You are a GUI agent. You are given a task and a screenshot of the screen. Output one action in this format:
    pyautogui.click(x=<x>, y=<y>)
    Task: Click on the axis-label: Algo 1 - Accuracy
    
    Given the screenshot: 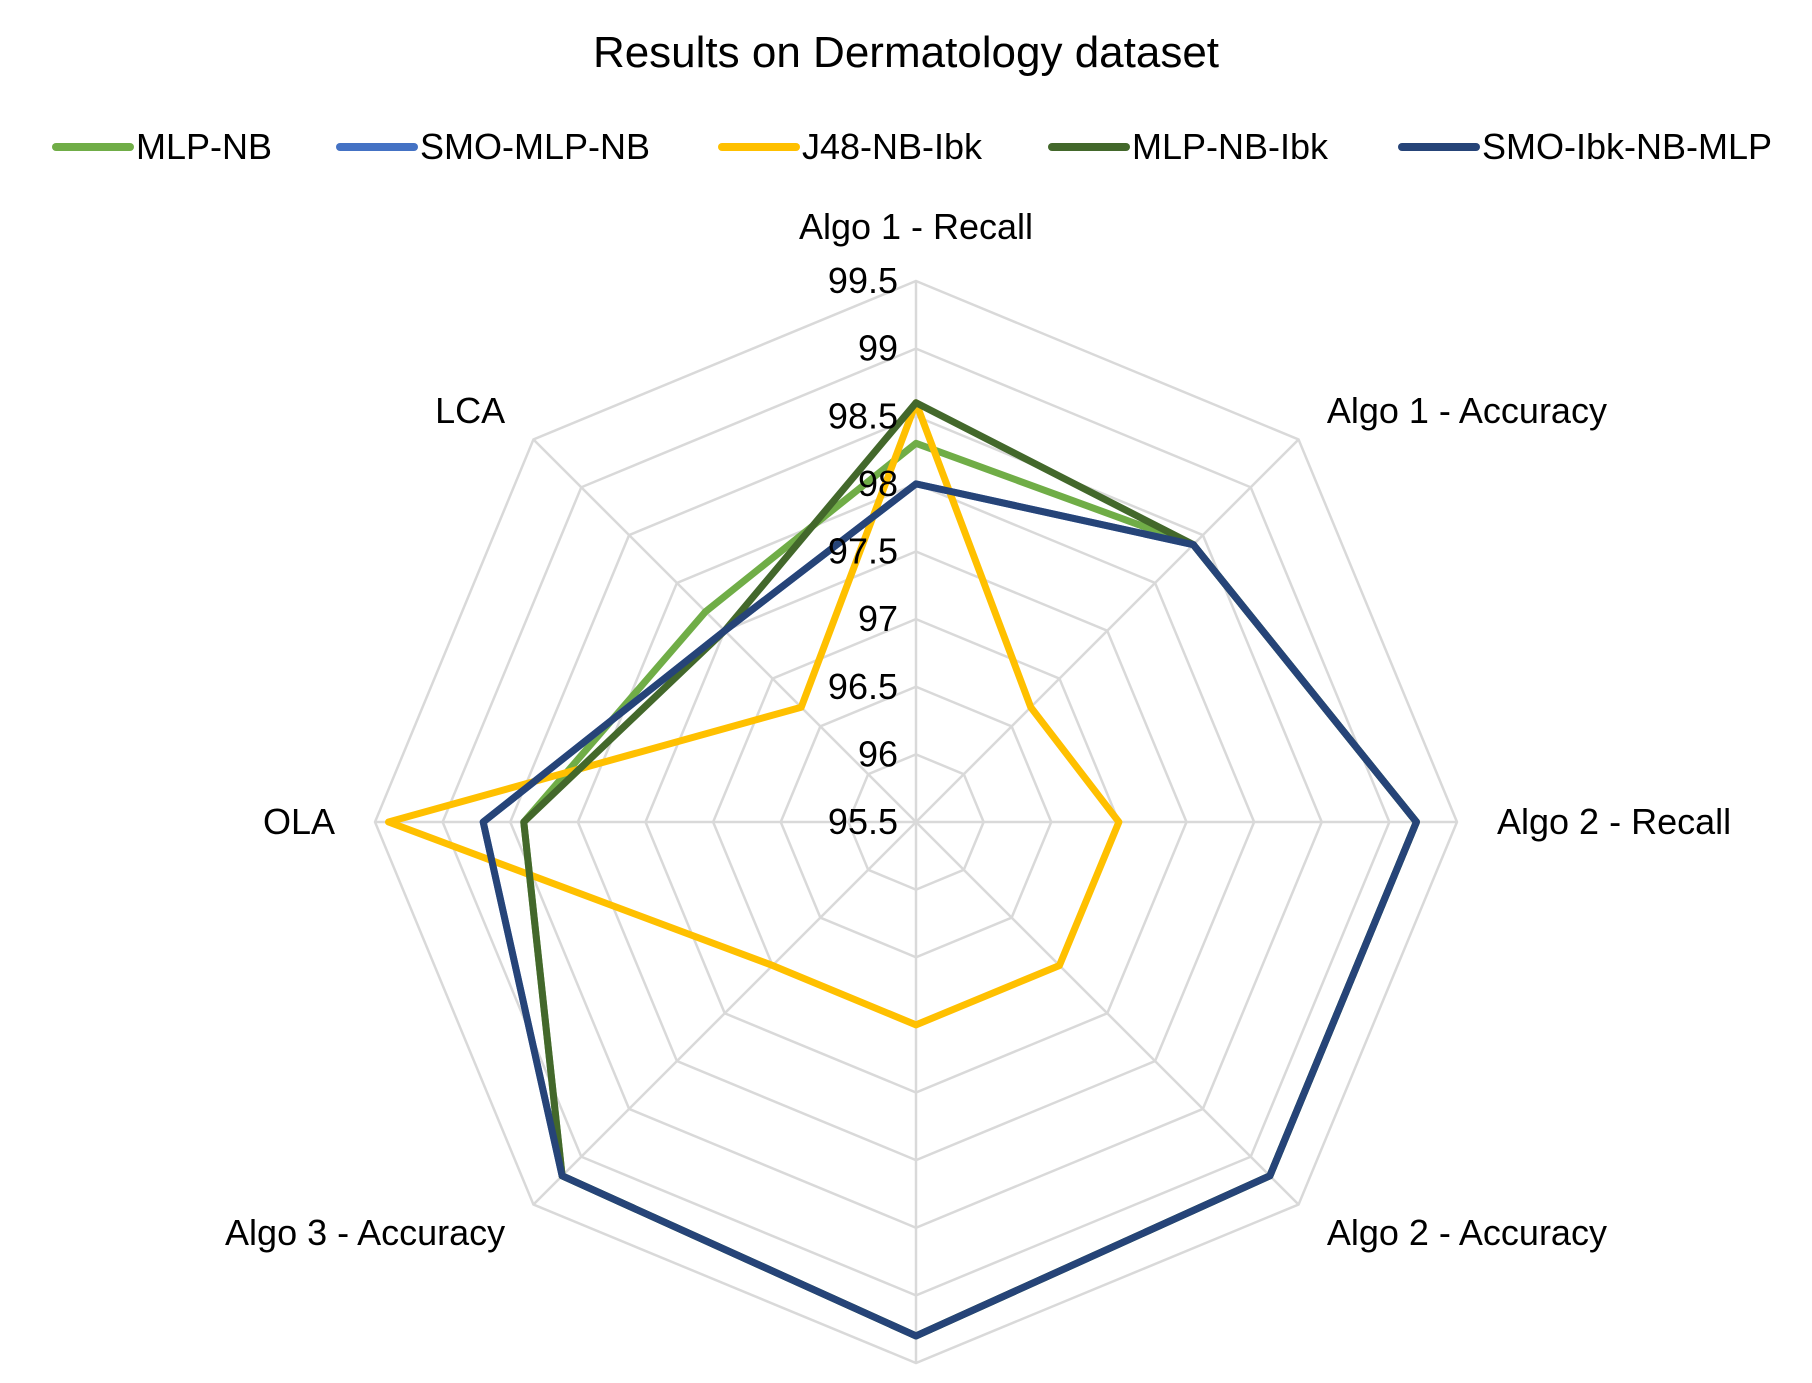 What is the action you would take?
    pyautogui.click(x=1467, y=410)
    